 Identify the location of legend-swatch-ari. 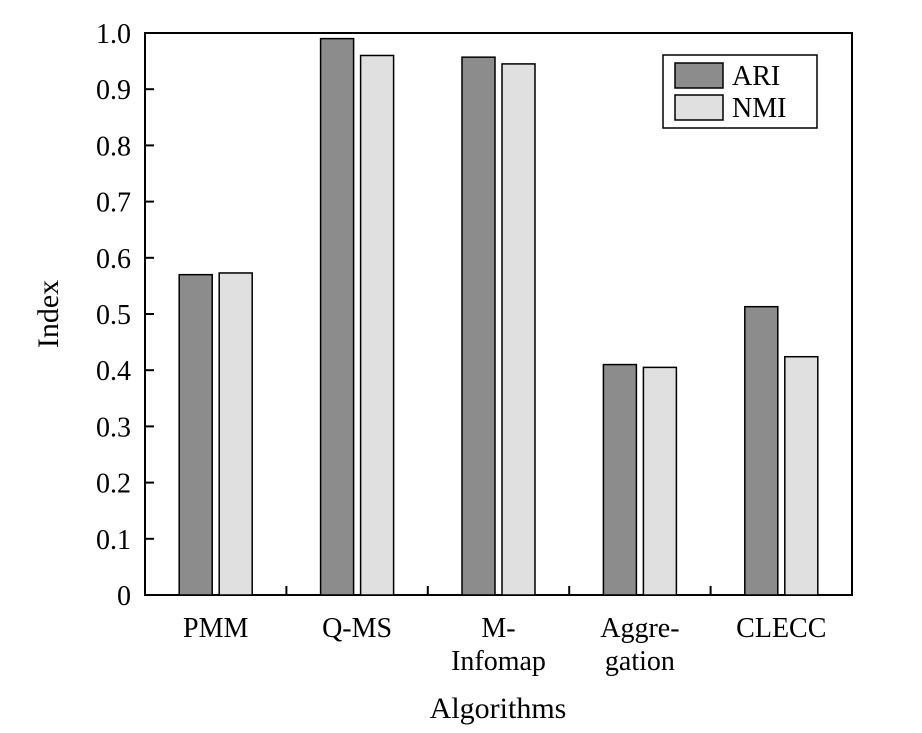
(699, 75).